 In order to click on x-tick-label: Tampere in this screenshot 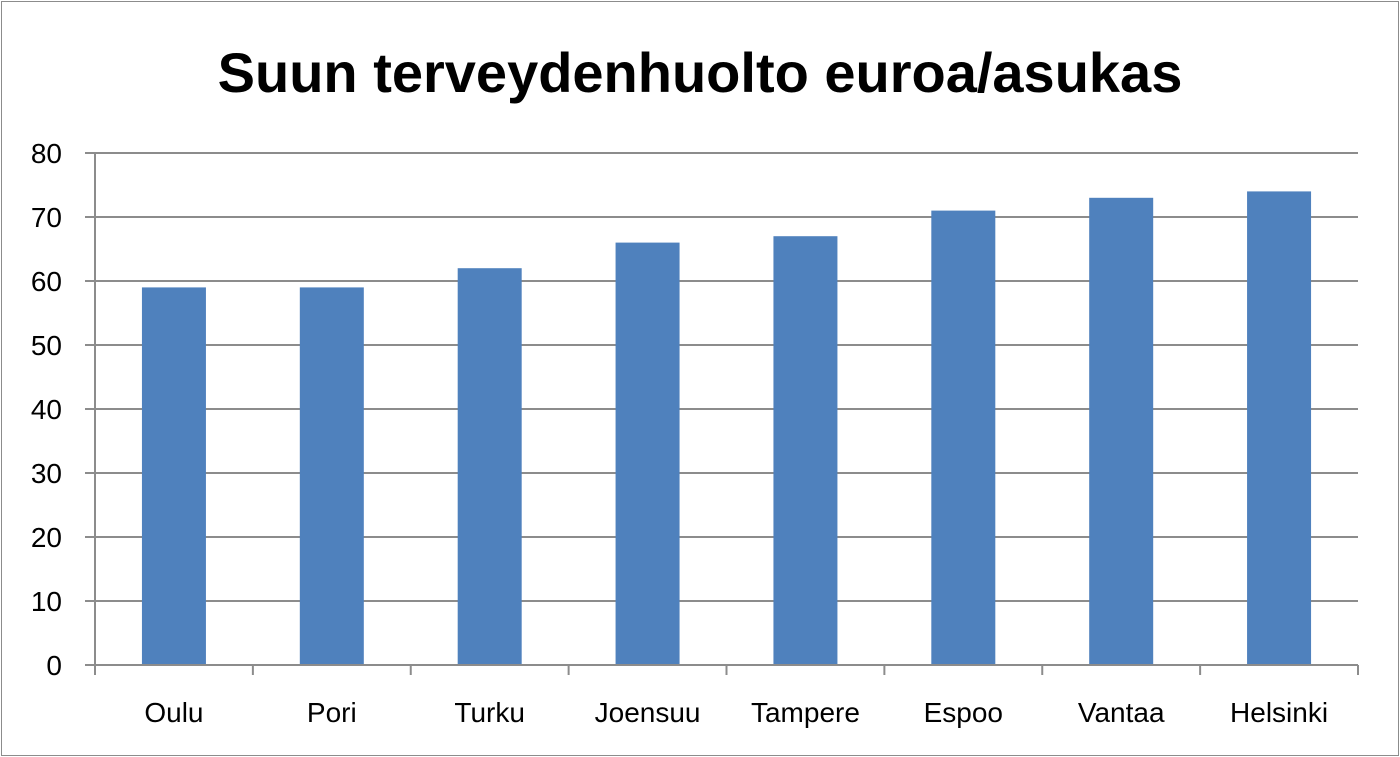, I will do `click(805, 712)`.